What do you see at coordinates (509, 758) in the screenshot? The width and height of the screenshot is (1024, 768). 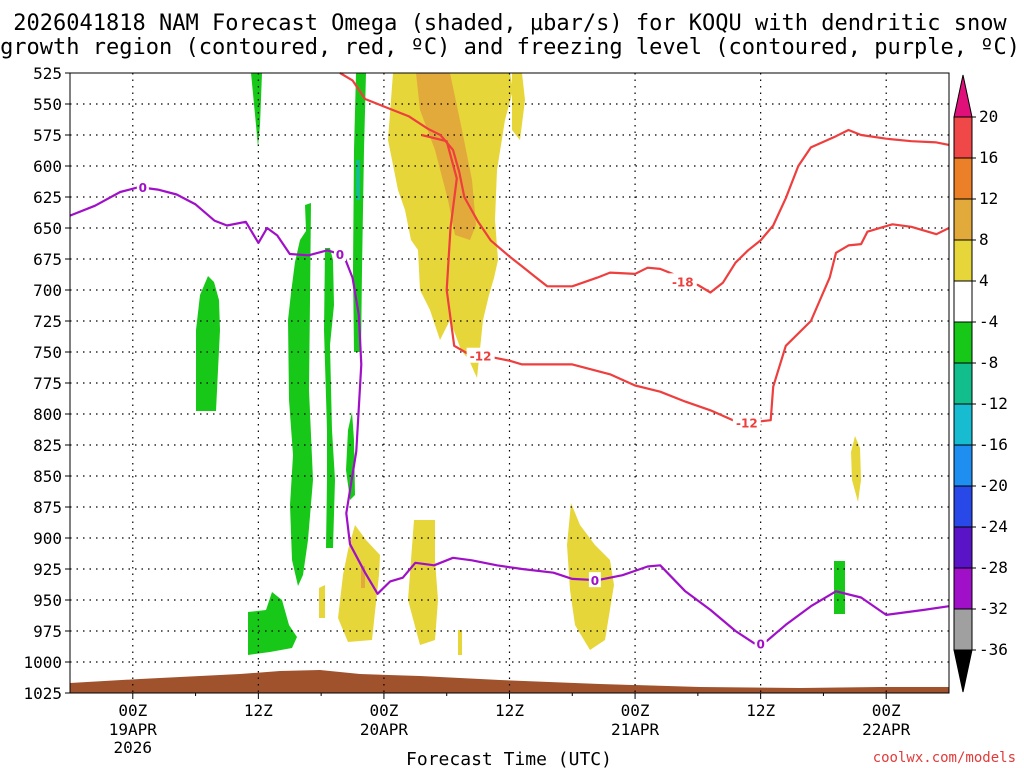 I see `x-axis-label: Forecast Time (UTC)` at bounding box center [509, 758].